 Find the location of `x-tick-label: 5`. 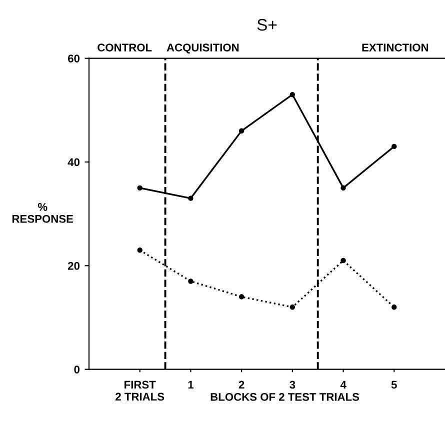

x-tick-label: 5 is located at coordinates (394, 384).